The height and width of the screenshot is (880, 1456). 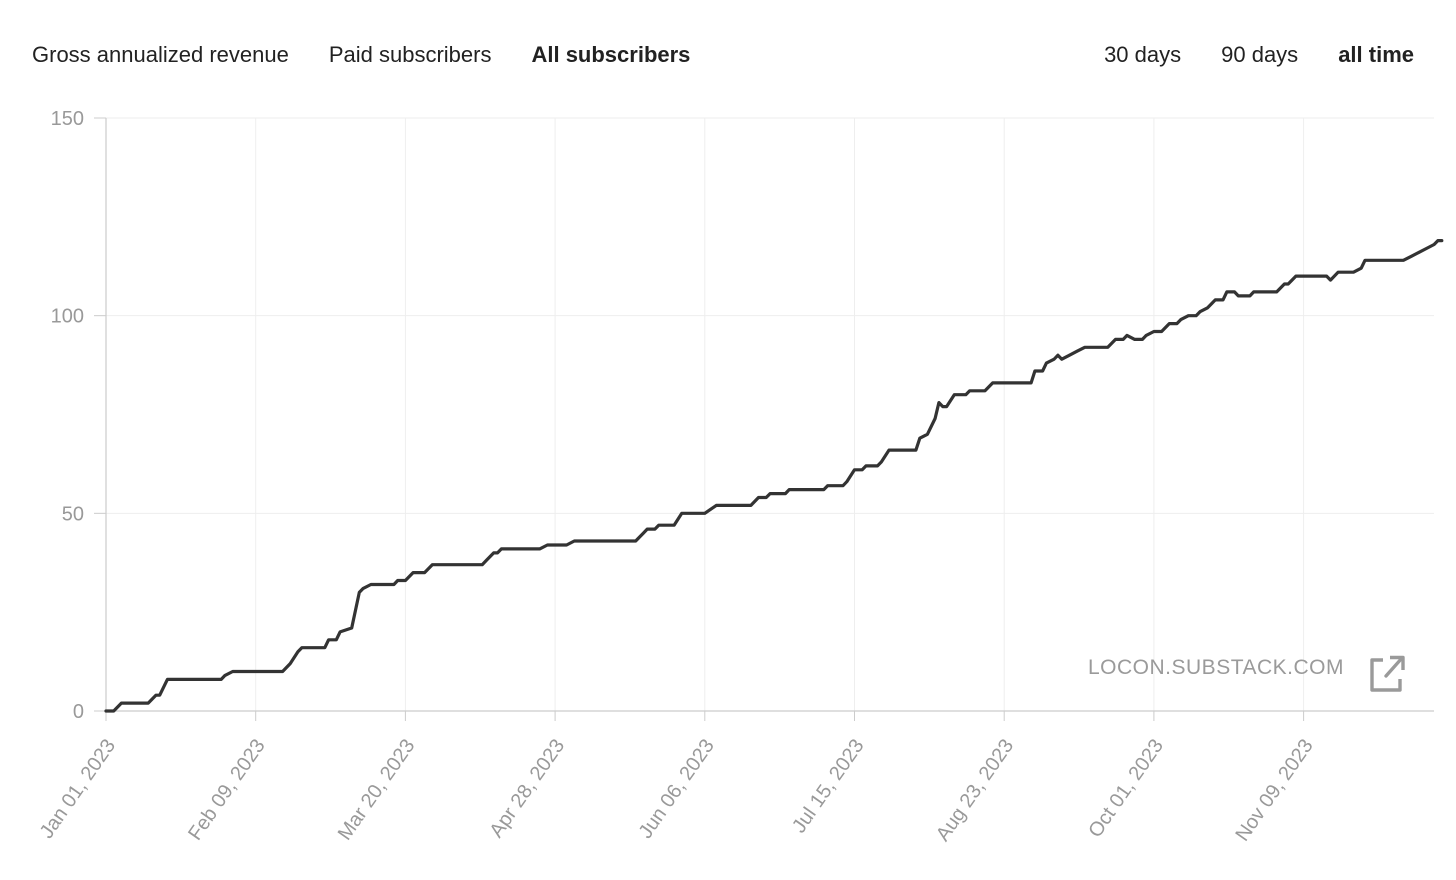 I want to click on range-tabs: 30 days 90 days all time, so click(x=1259, y=55).